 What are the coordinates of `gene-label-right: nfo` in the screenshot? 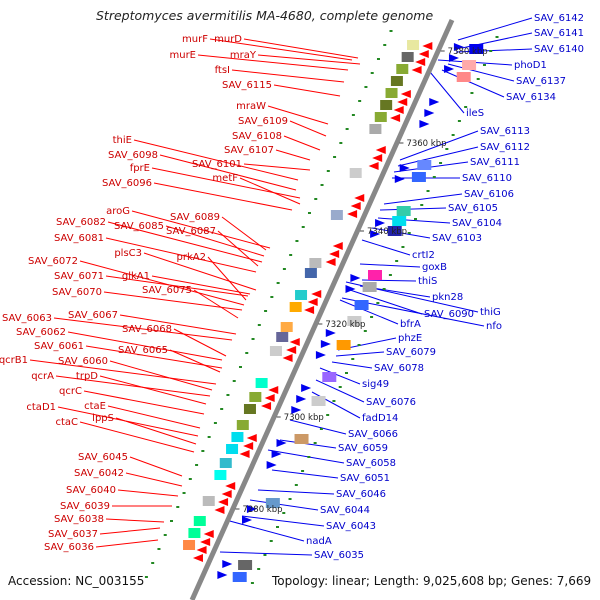 It's located at (494, 326).